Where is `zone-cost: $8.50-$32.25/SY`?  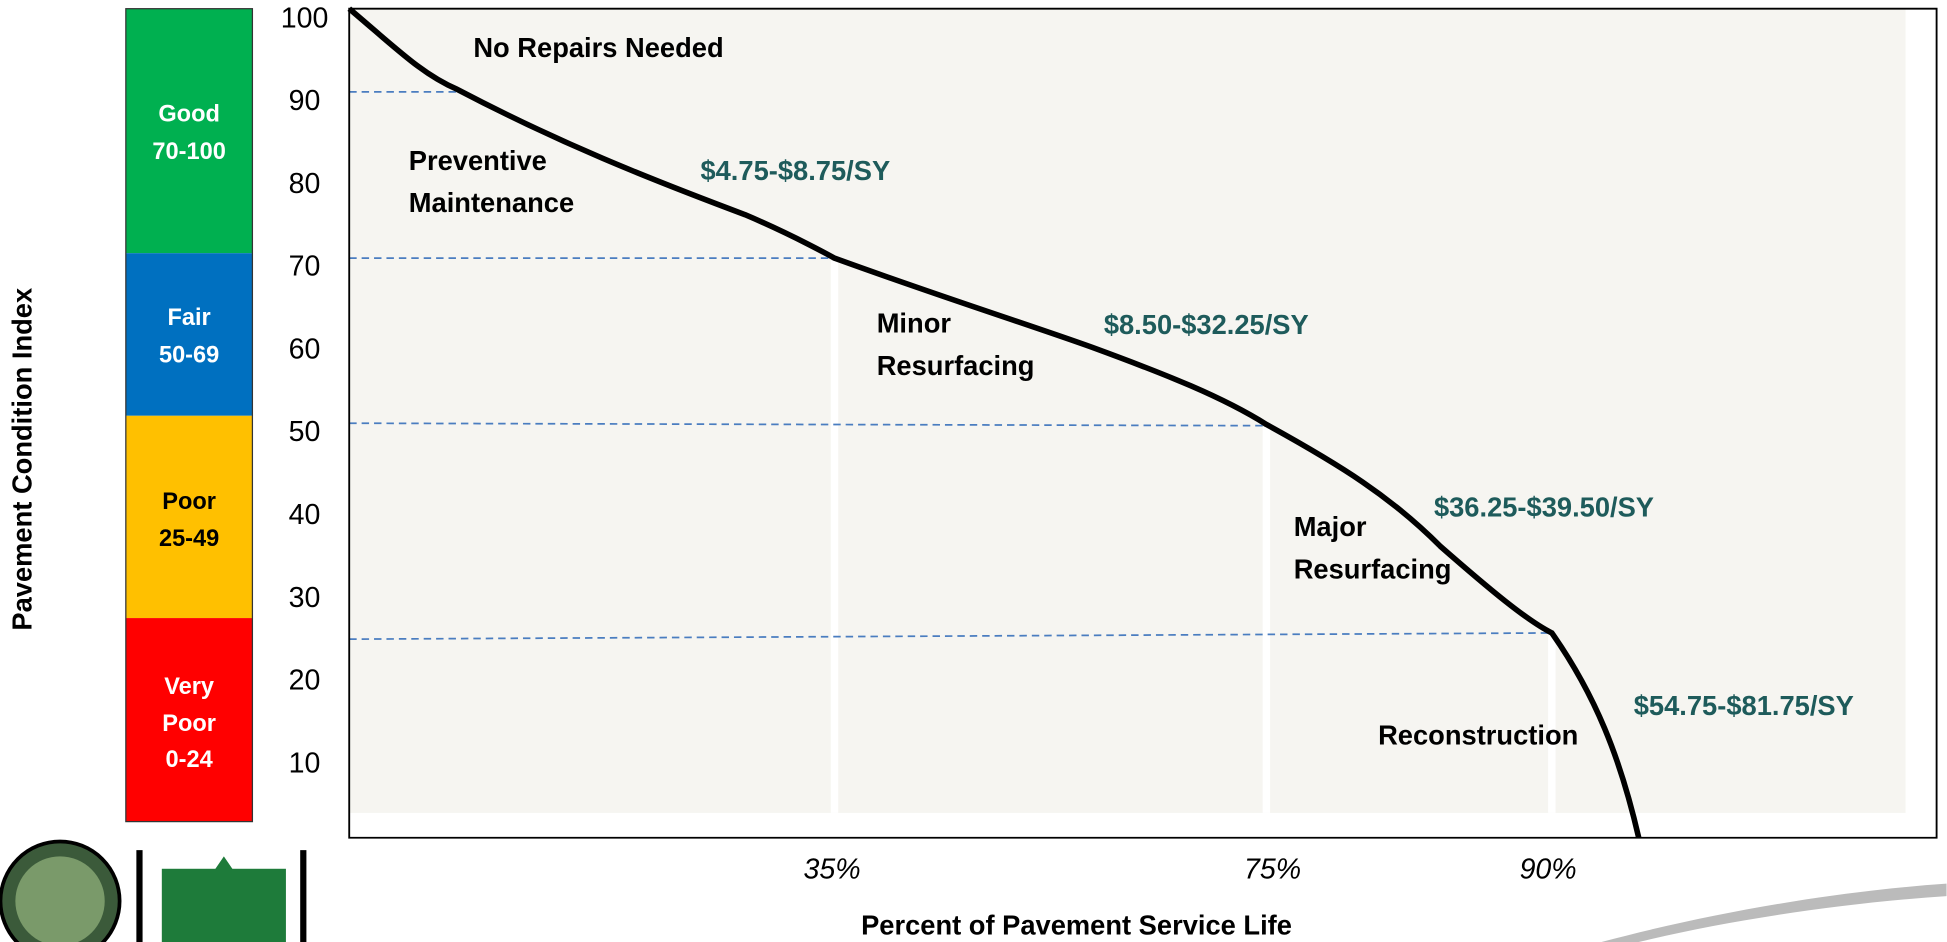 zone-cost: $8.50-$32.25/SY is located at coordinates (1206, 324).